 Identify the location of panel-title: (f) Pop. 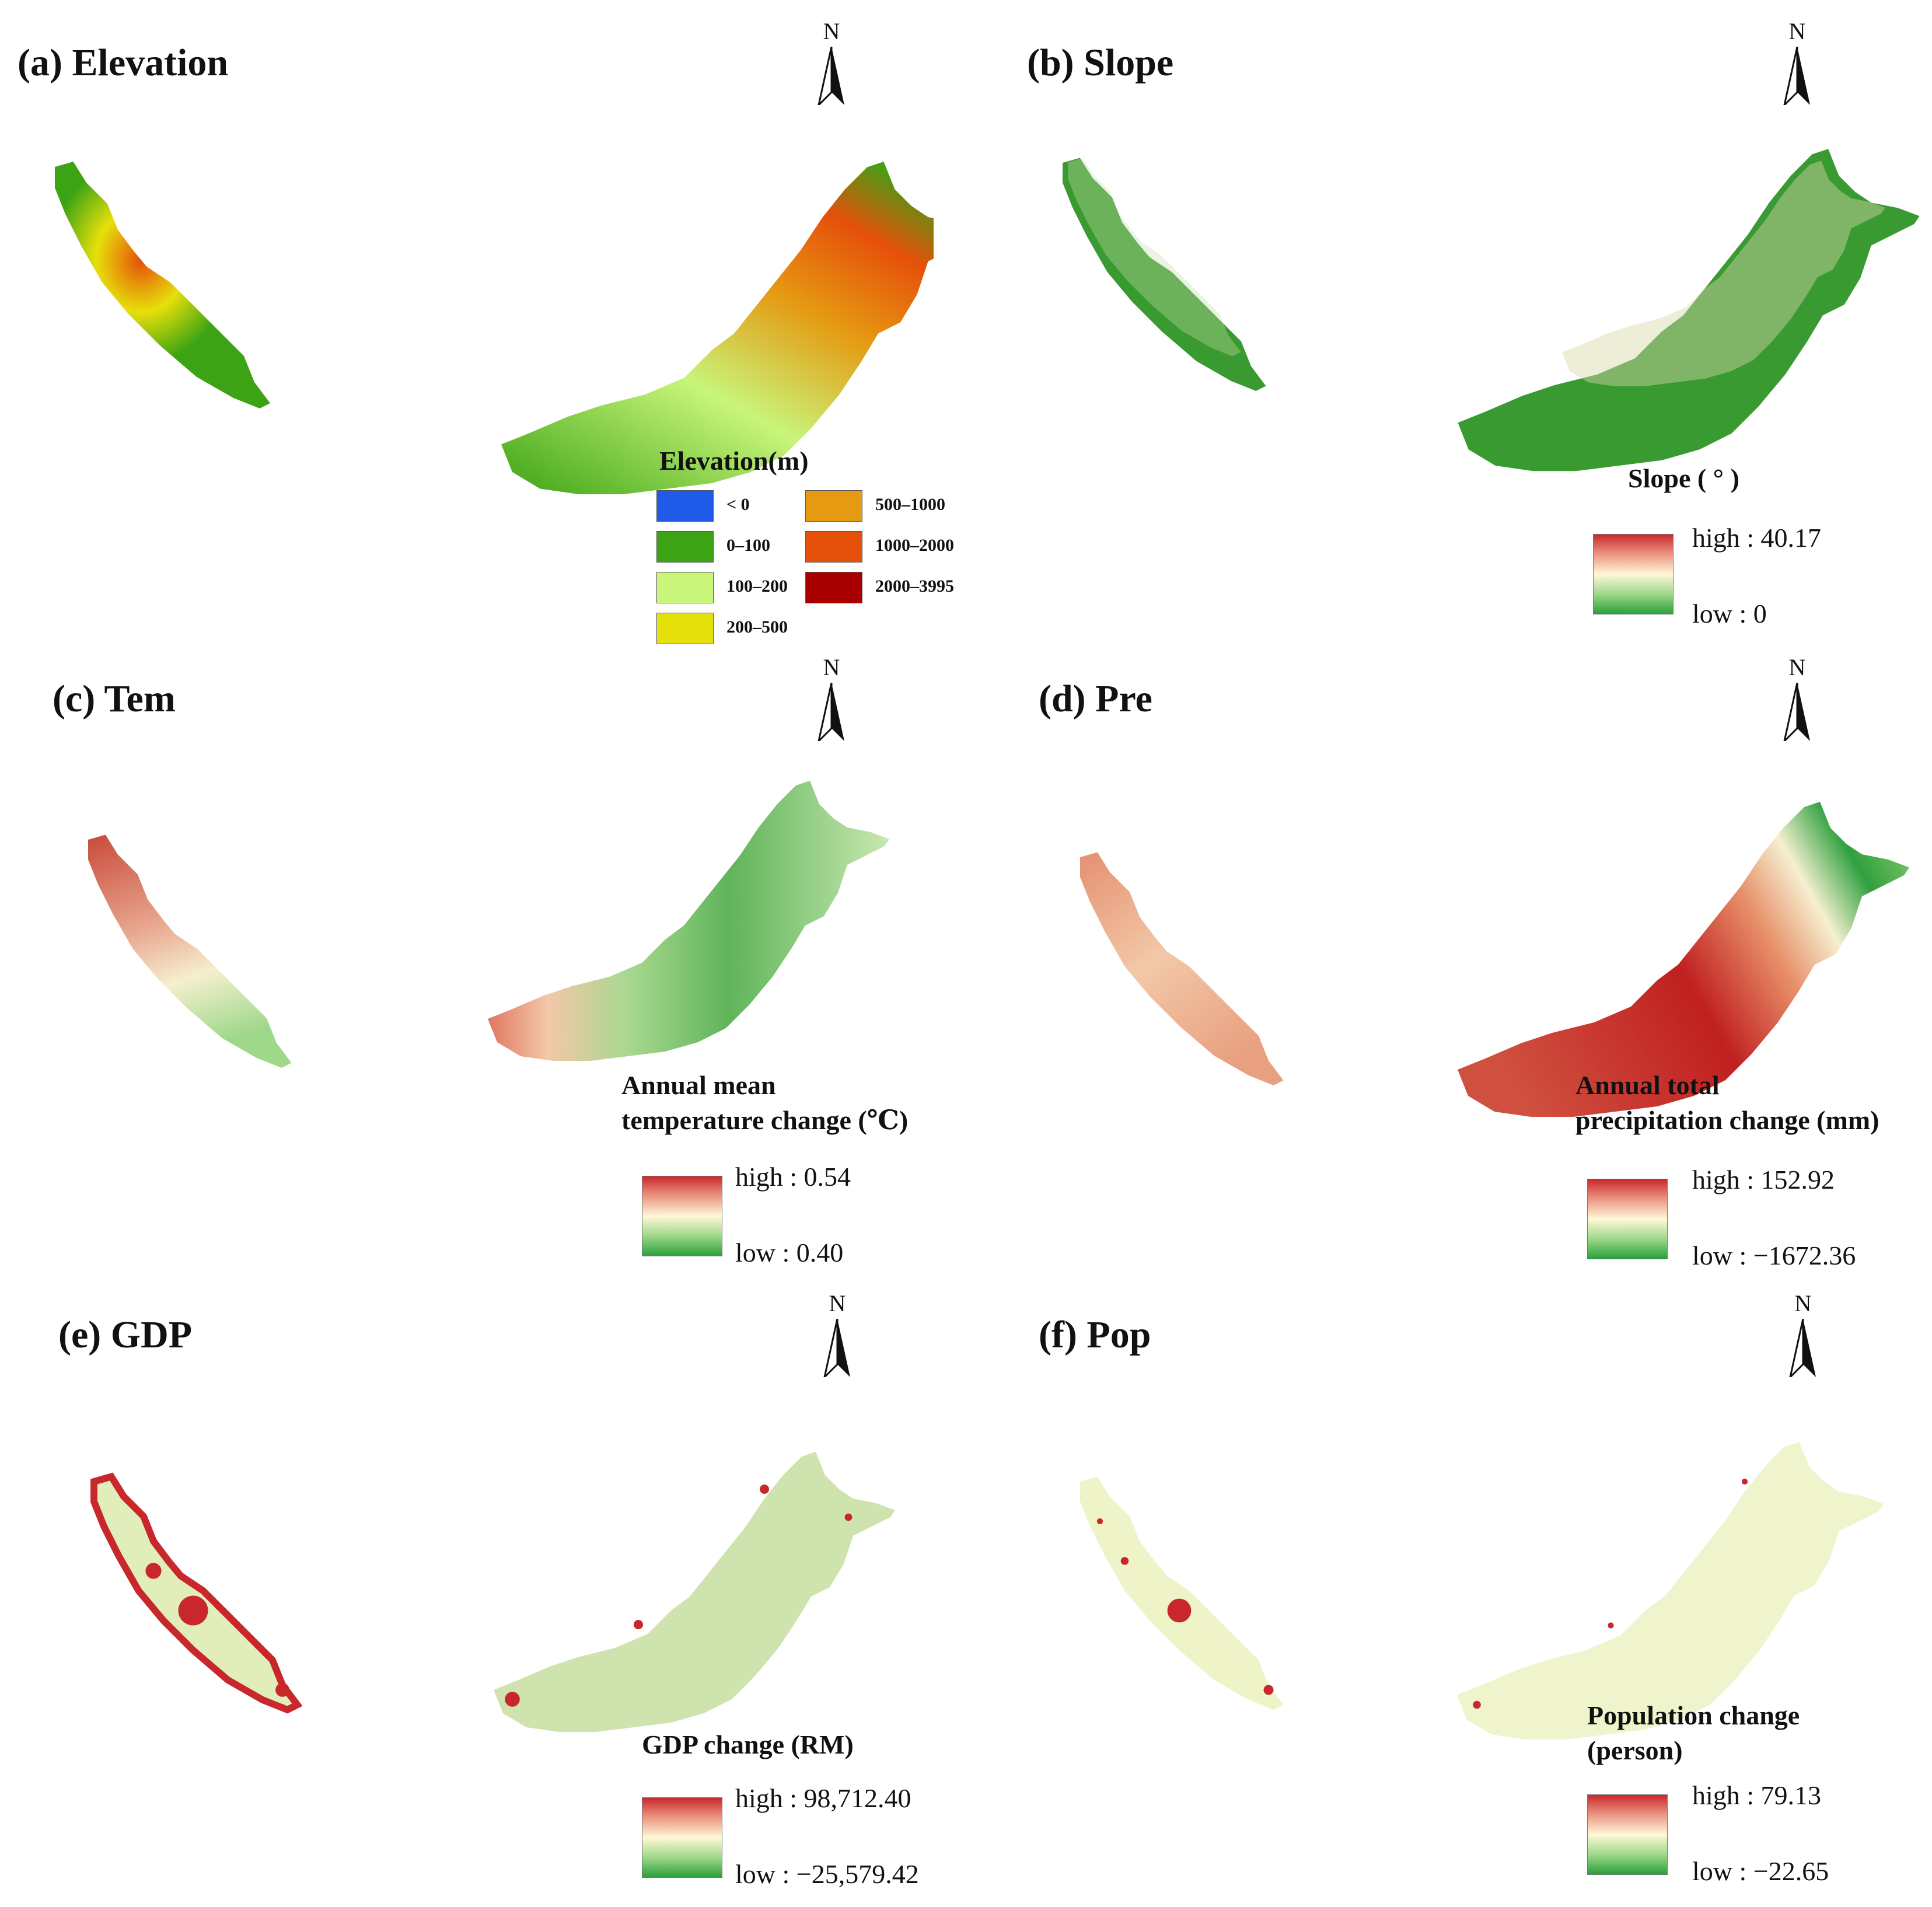
(1095, 1335).